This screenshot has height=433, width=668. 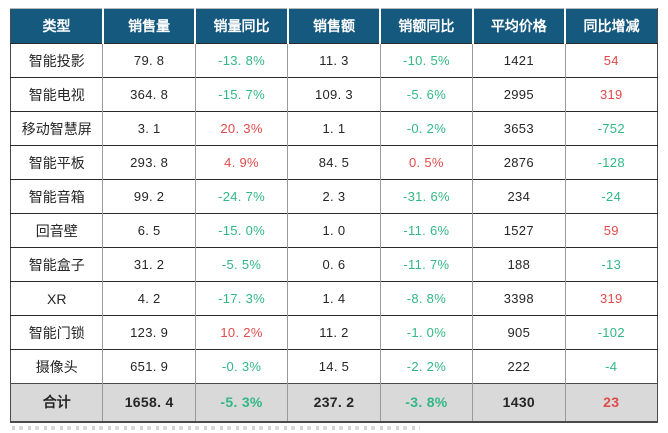 What do you see at coordinates (149, 298) in the screenshot?
I see `table-cell: 4. 2` at bounding box center [149, 298].